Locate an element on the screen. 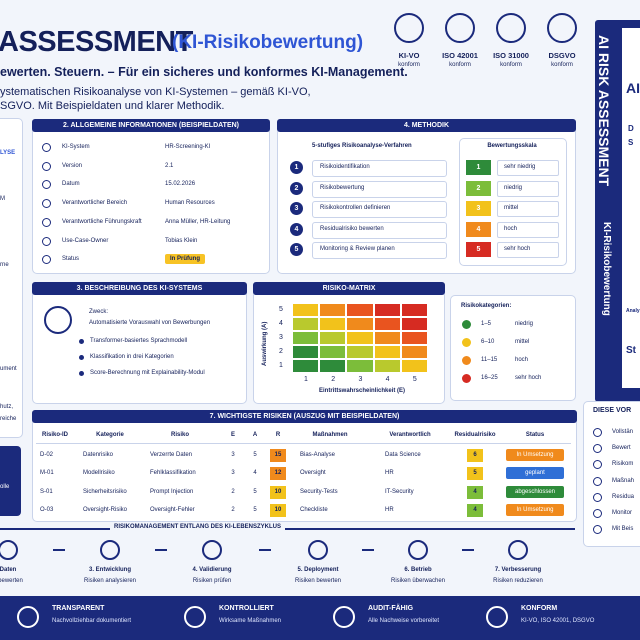 This screenshot has width=640, height=640. side-item: Monitor is located at coordinates (622, 513).